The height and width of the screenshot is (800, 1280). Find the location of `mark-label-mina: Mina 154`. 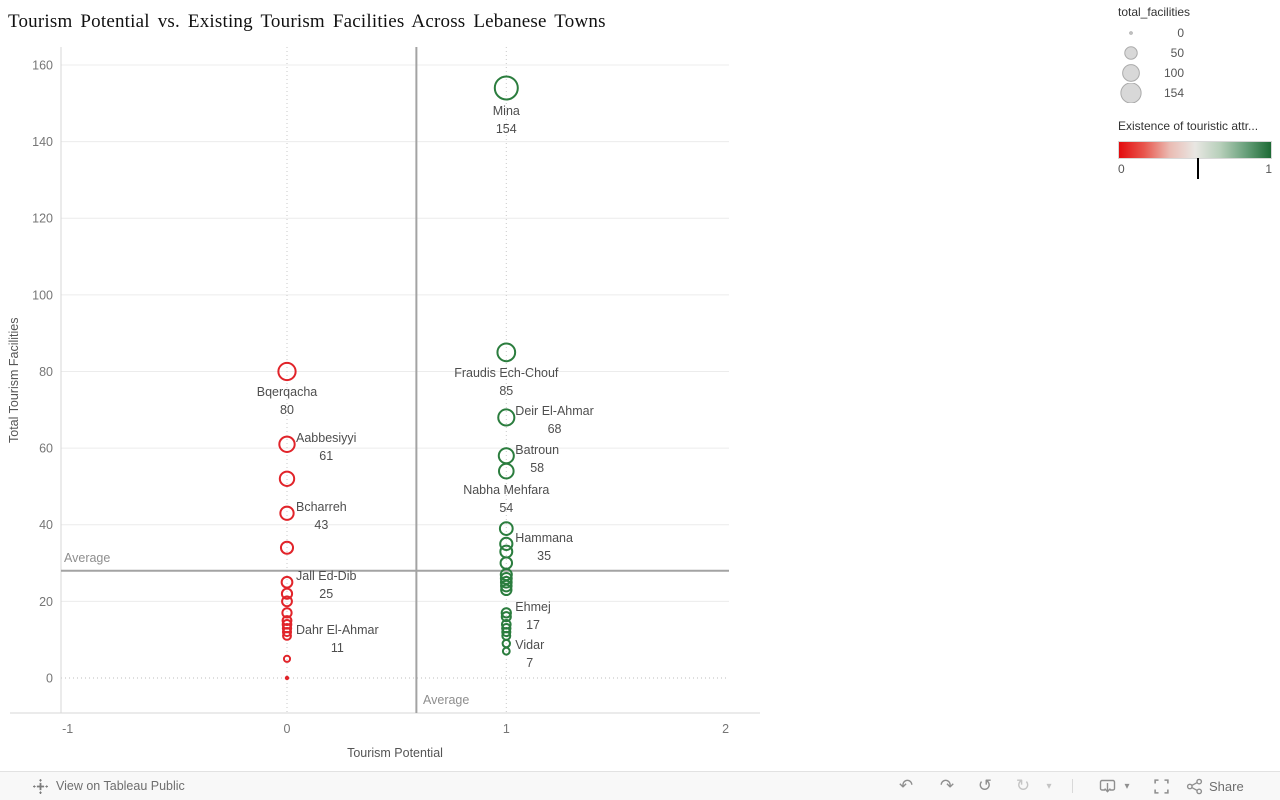

mark-label-mina: Mina 154 is located at coordinates (506, 120).